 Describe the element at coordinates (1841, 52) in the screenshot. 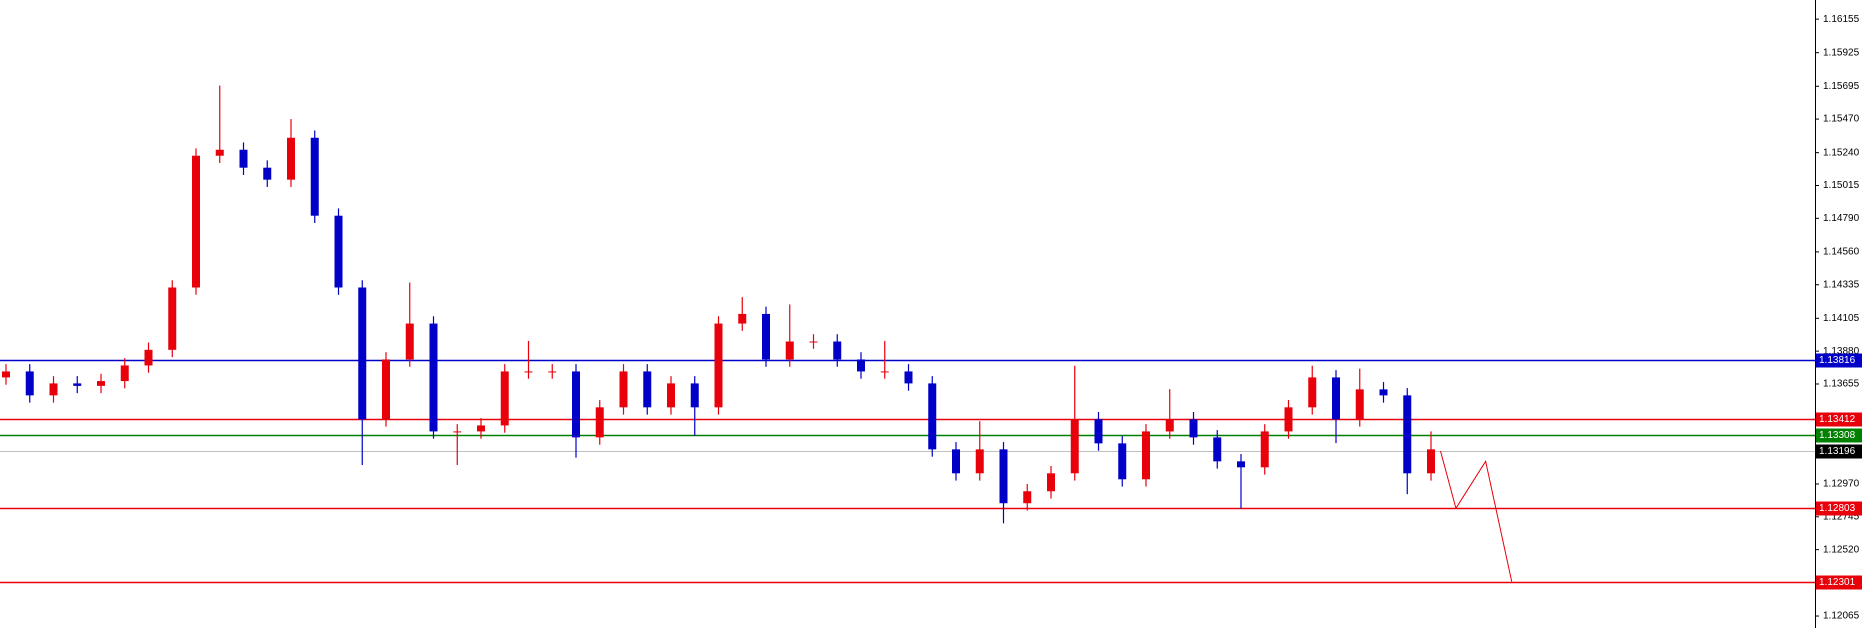

I see `y-tick-label: 1.15925` at that location.